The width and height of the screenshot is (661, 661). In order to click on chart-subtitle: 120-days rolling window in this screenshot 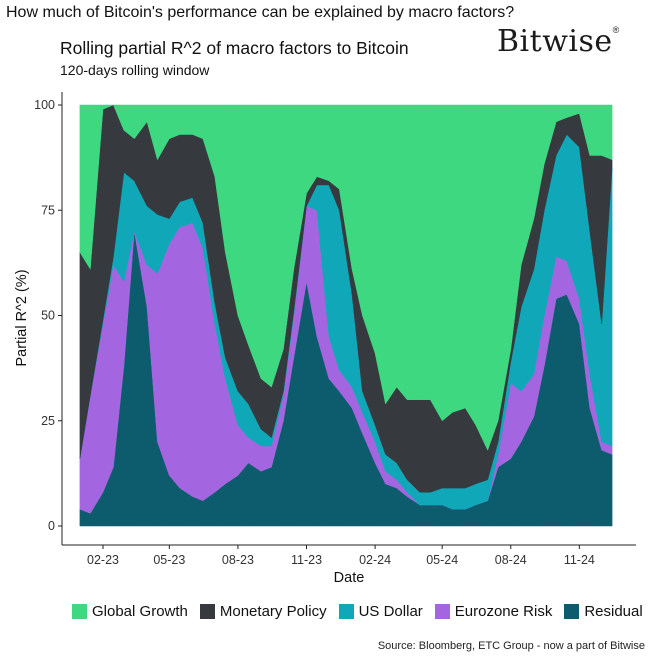, I will do `click(135, 70)`.